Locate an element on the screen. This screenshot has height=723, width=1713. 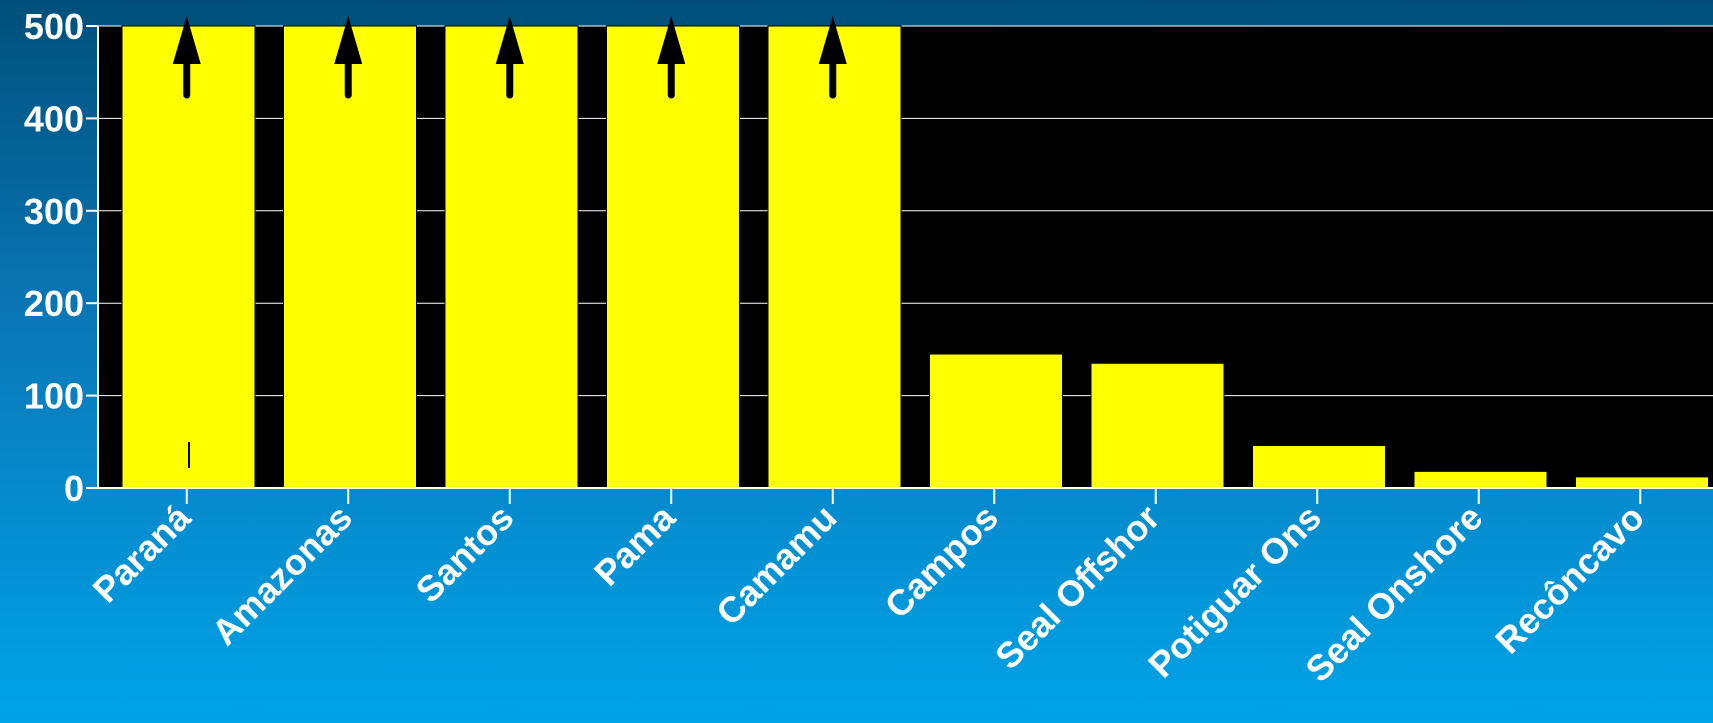
x-tick-label: Campos is located at coordinates (940, 561).